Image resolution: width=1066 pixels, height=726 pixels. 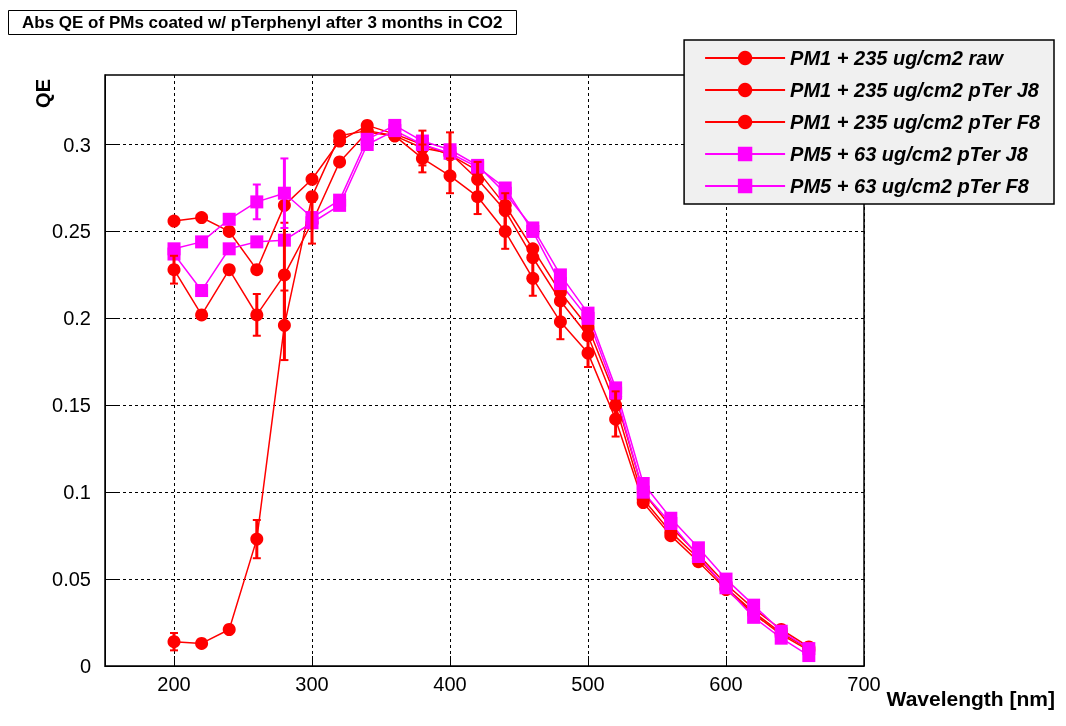 What do you see at coordinates (909, 154) in the screenshot?
I see `legend-label: PM5 + 63 ug/cm2 pTer J8` at bounding box center [909, 154].